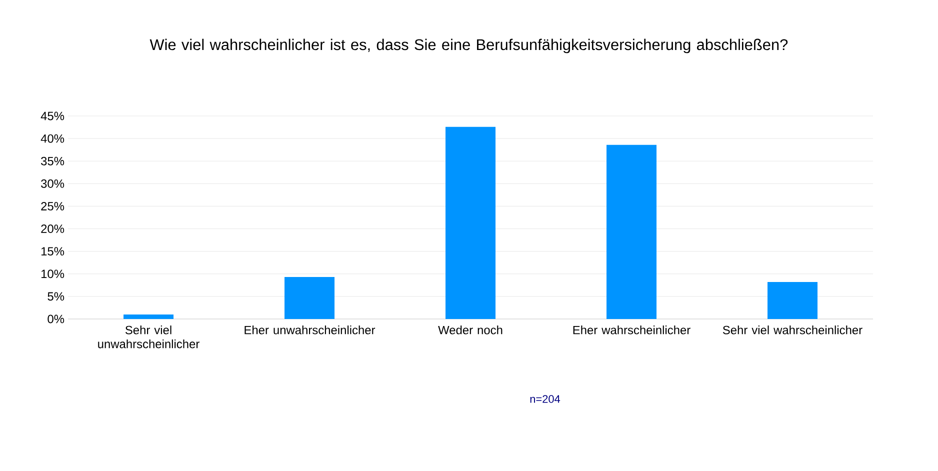 This screenshot has width=938, height=471. I want to click on x-tick-label: Sehr viel wahrscheinlicher, so click(792, 330).